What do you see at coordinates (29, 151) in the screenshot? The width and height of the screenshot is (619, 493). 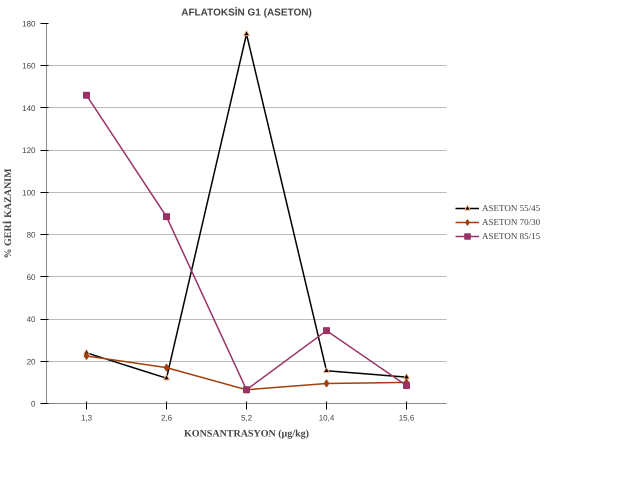 I see `y-tick-label: 120` at bounding box center [29, 151].